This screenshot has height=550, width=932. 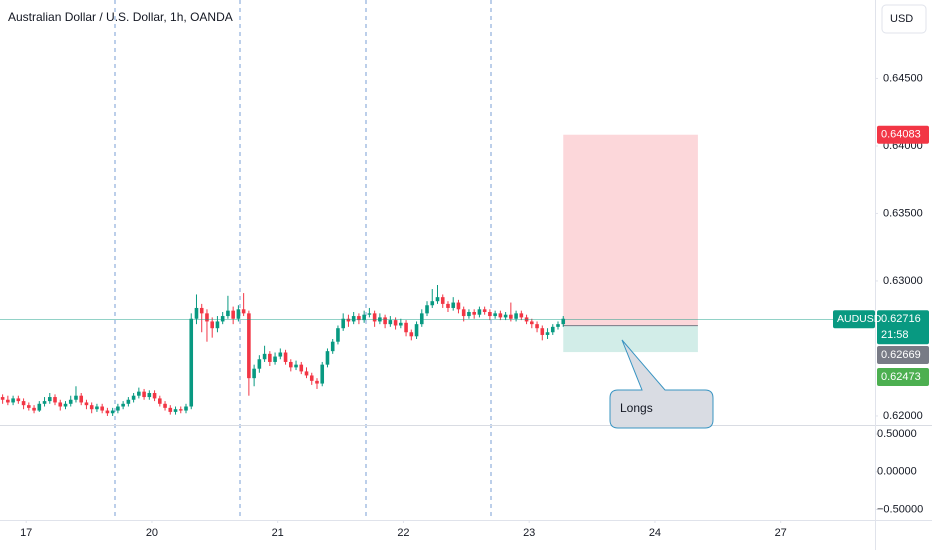 What do you see at coordinates (661, 384) in the screenshot?
I see `callout-box` at bounding box center [661, 384].